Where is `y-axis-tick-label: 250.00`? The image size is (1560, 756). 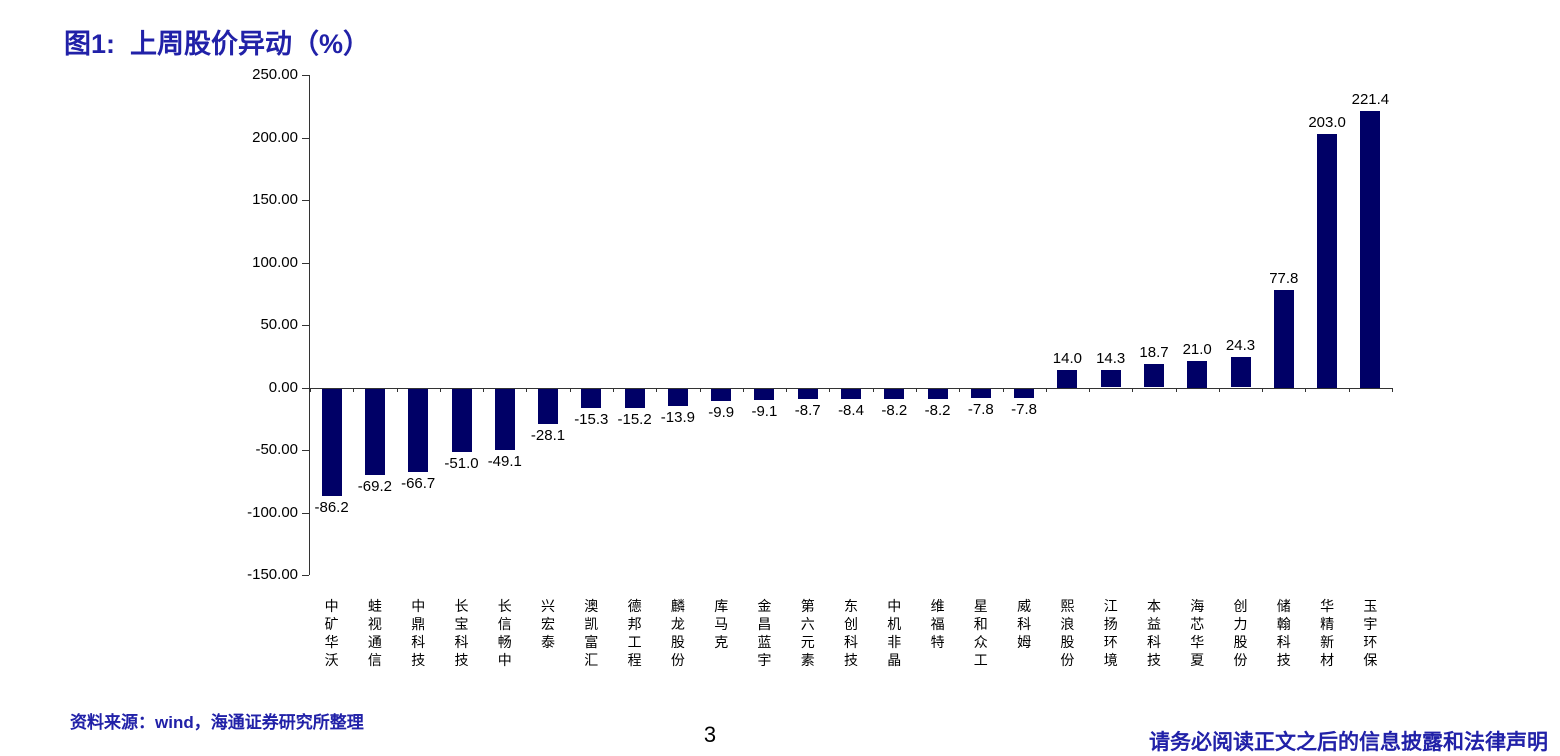
y-axis-tick-label: 250.00 is located at coordinates (275, 74).